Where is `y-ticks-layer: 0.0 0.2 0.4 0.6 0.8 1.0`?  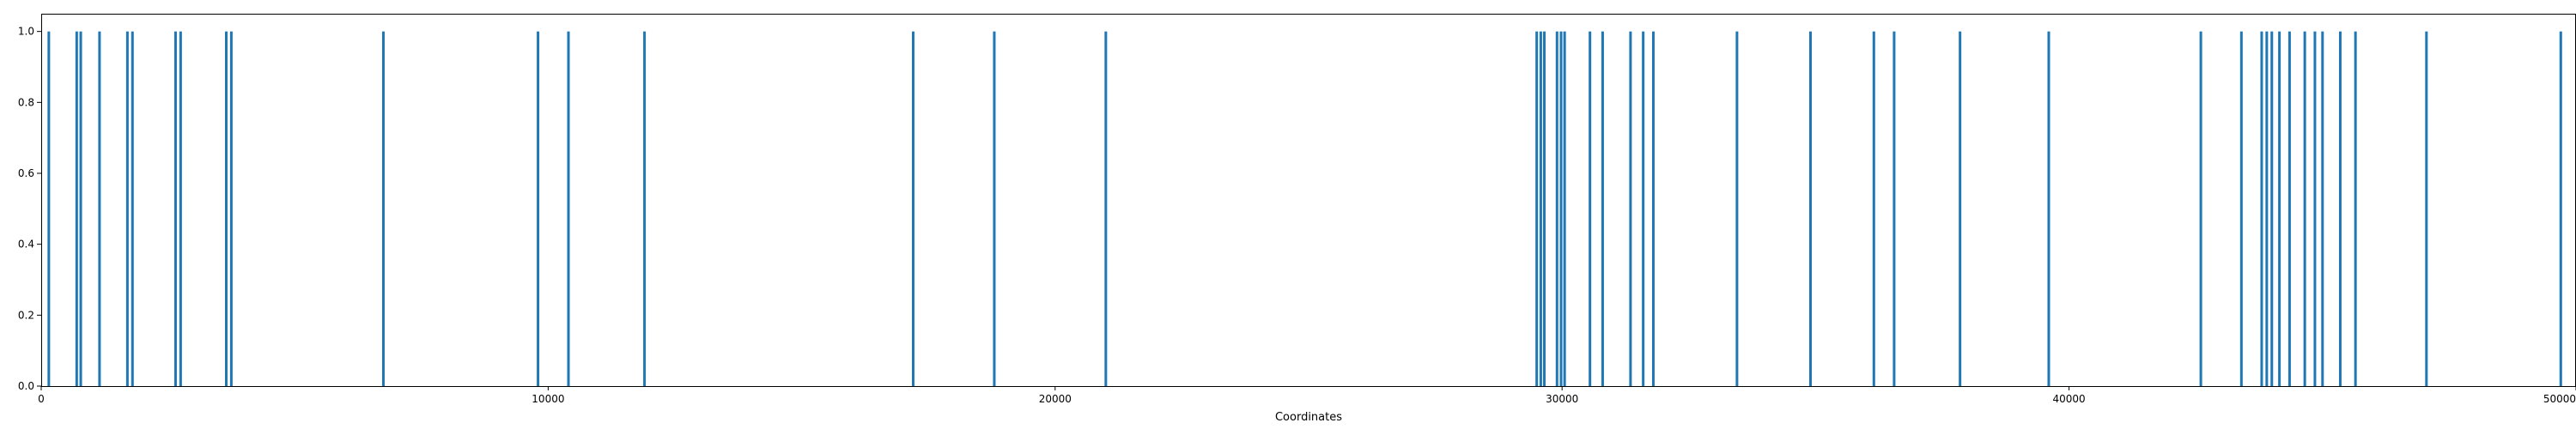
y-ticks-layer: 0.0 0.2 0.4 0.6 0.8 1.0 is located at coordinates (29, 209).